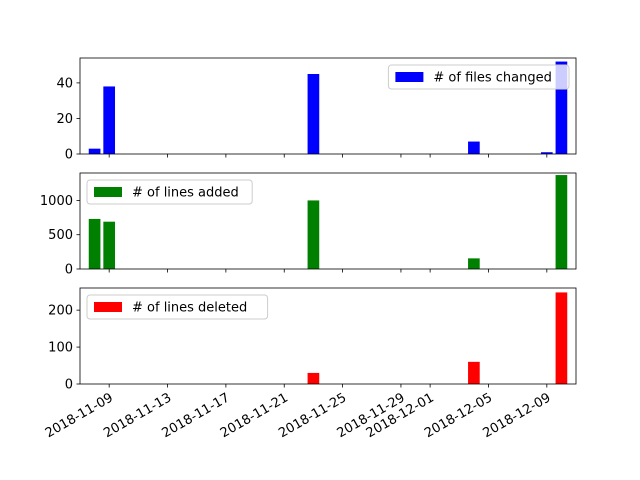 This screenshot has height=480, width=640. What do you see at coordinates (64, 119) in the screenshot?
I see `y-tick-label: 20` at bounding box center [64, 119].